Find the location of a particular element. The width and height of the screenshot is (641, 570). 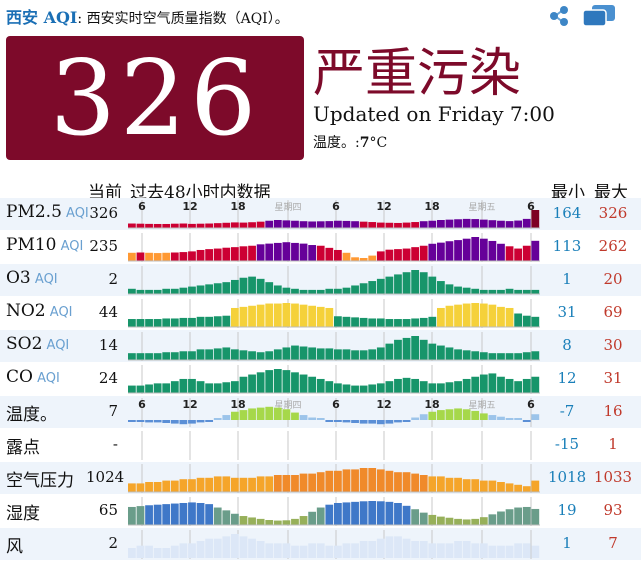

row-label-text: 温度。 is located at coordinates (31, 415).